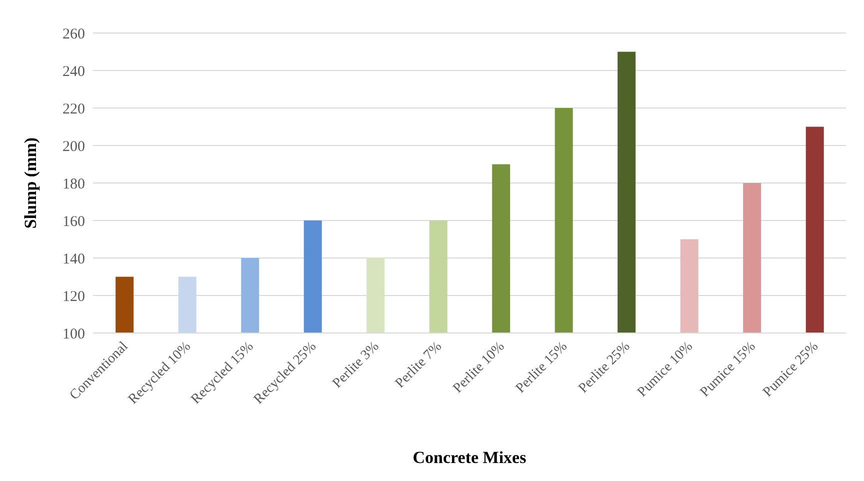 This screenshot has height=481, width=864. What do you see at coordinates (469, 457) in the screenshot?
I see `x-axis-title: Concrete Mixes` at bounding box center [469, 457].